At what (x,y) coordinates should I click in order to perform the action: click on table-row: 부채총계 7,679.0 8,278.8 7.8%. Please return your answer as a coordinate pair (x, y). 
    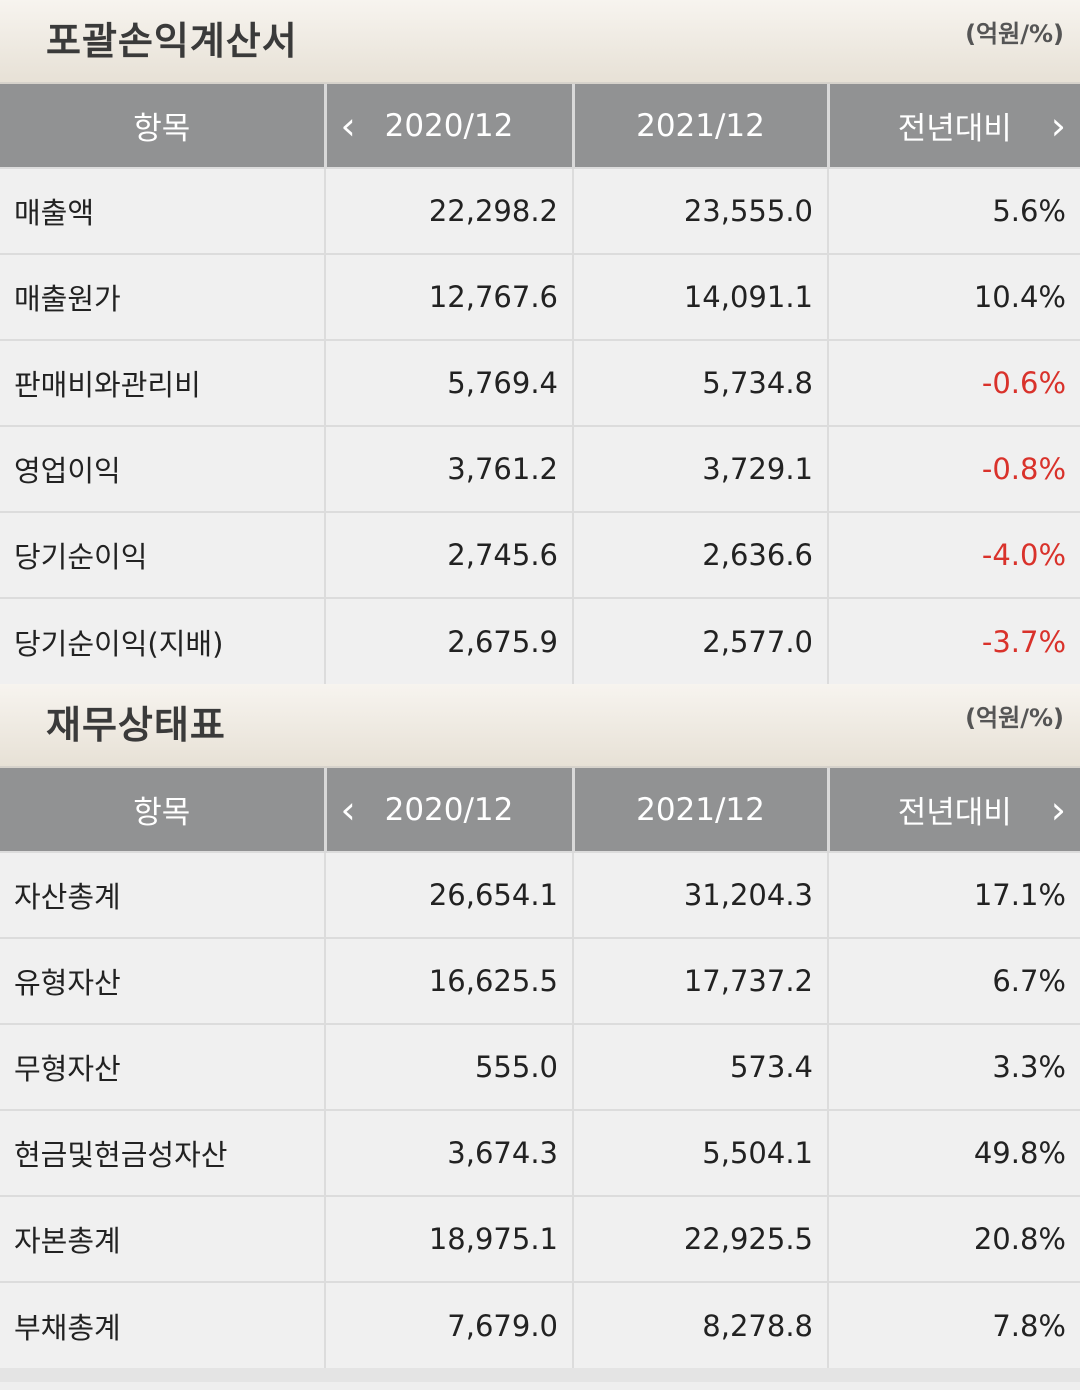
    Looking at the image, I should click on (540, 1324).